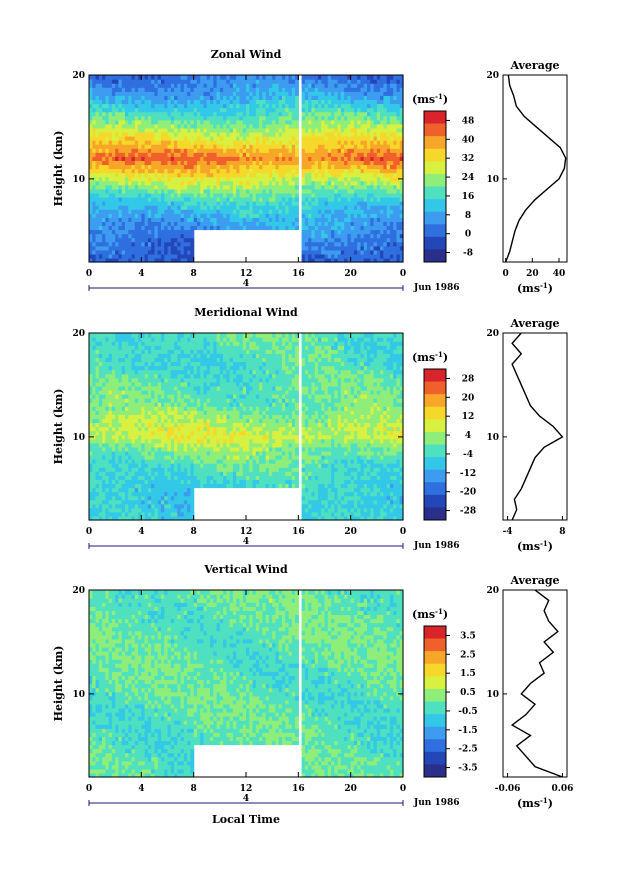 Image resolution: width=624 pixels, height=878 pixels. What do you see at coordinates (246, 274) in the screenshot?
I see `x-tick-label: 12` at bounding box center [246, 274].